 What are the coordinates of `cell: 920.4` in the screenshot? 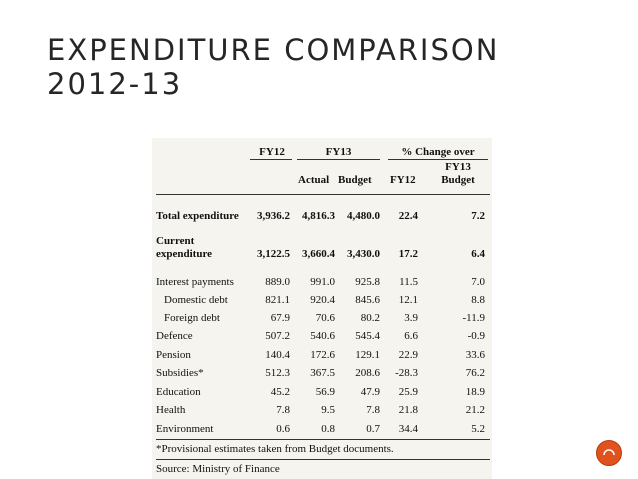 It's located at (322, 300).